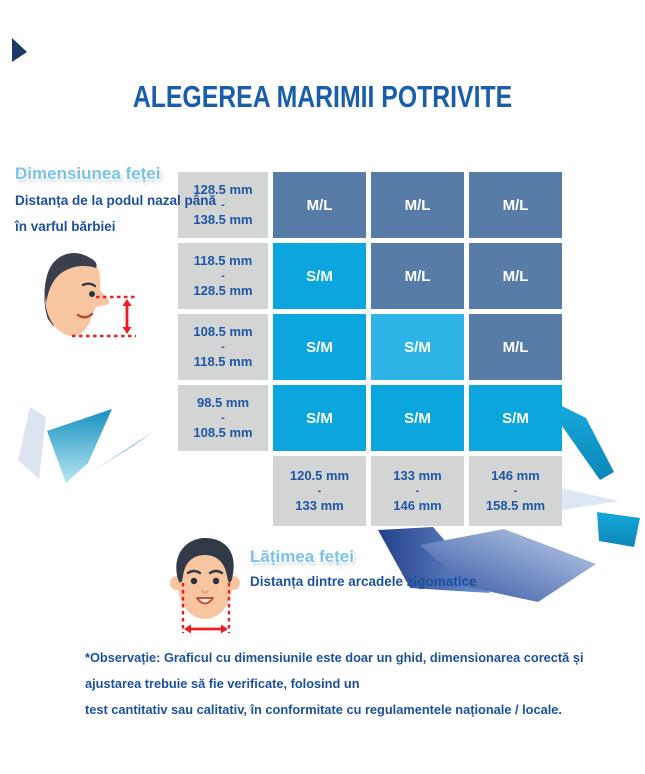 The width and height of the screenshot is (645, 774). I want to click on face-height-range: 128.5 mm - 138.5 mm, so click(223, 205).